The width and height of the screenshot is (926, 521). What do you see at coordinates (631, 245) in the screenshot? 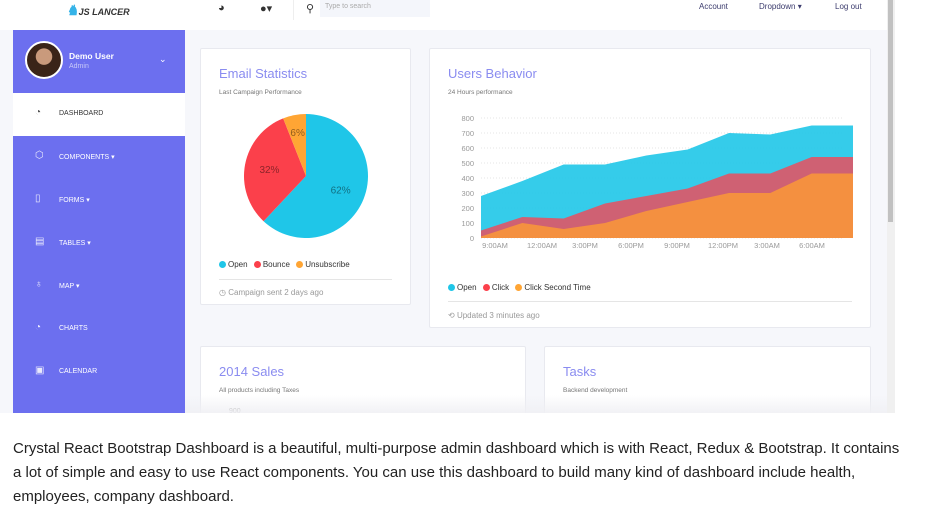
I see `x-tick-label: 6:00PM` at bounding box center [631, 245].